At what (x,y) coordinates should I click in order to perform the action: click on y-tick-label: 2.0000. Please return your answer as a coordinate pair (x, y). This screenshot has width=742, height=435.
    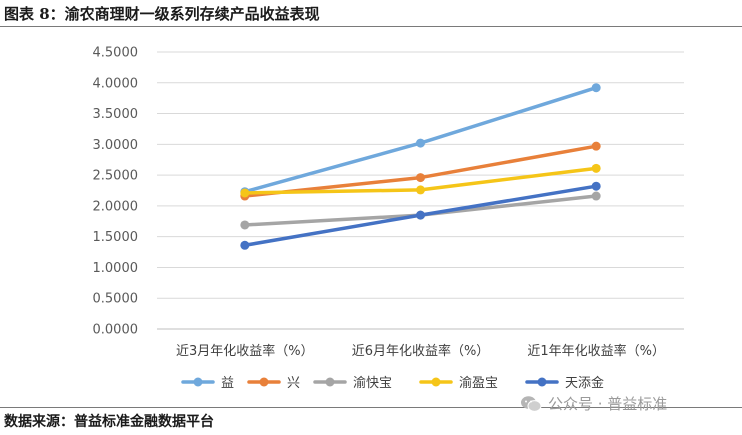
    Looking at the image, I should click on (116, 206).